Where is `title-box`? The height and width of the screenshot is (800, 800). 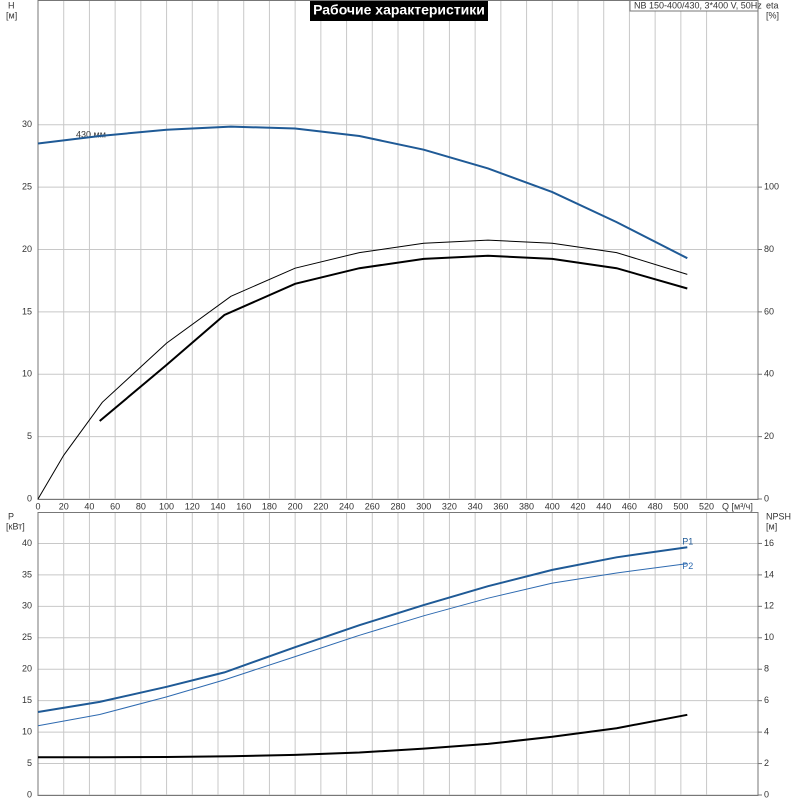 title-box is located at coordinates (399, 10).